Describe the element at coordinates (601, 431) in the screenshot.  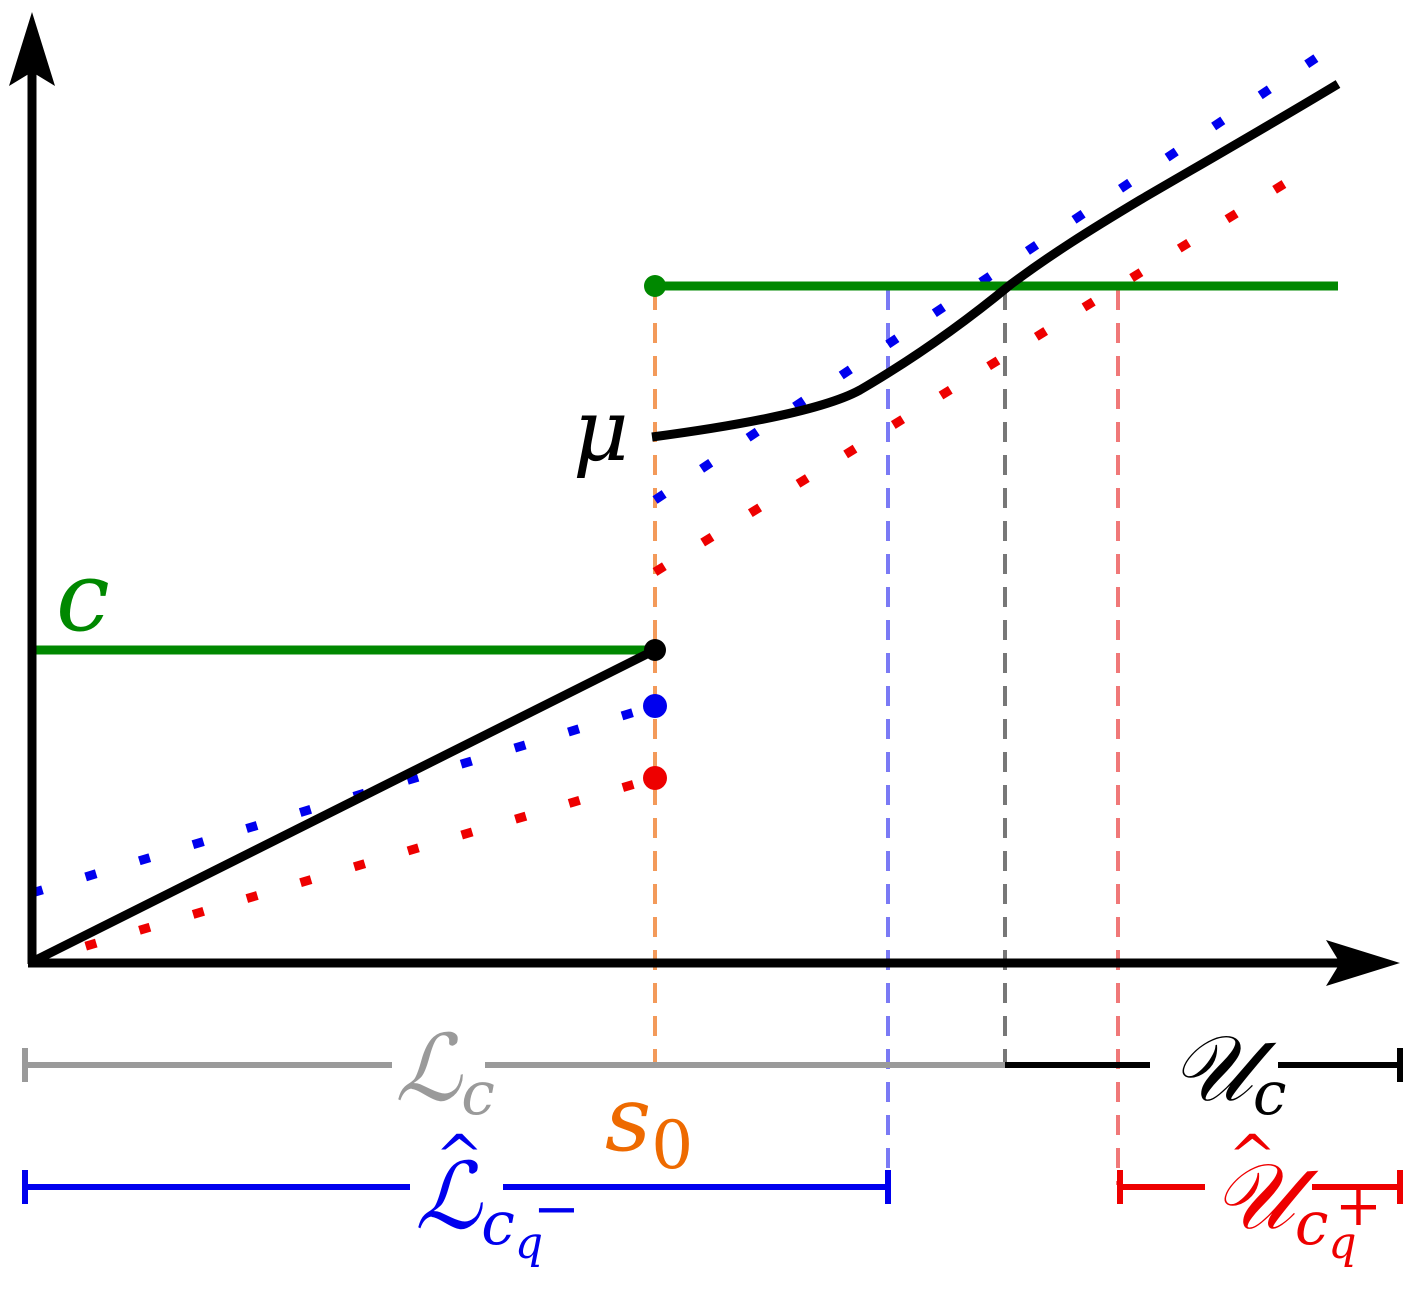
I see `mu-label: μ` at that location.